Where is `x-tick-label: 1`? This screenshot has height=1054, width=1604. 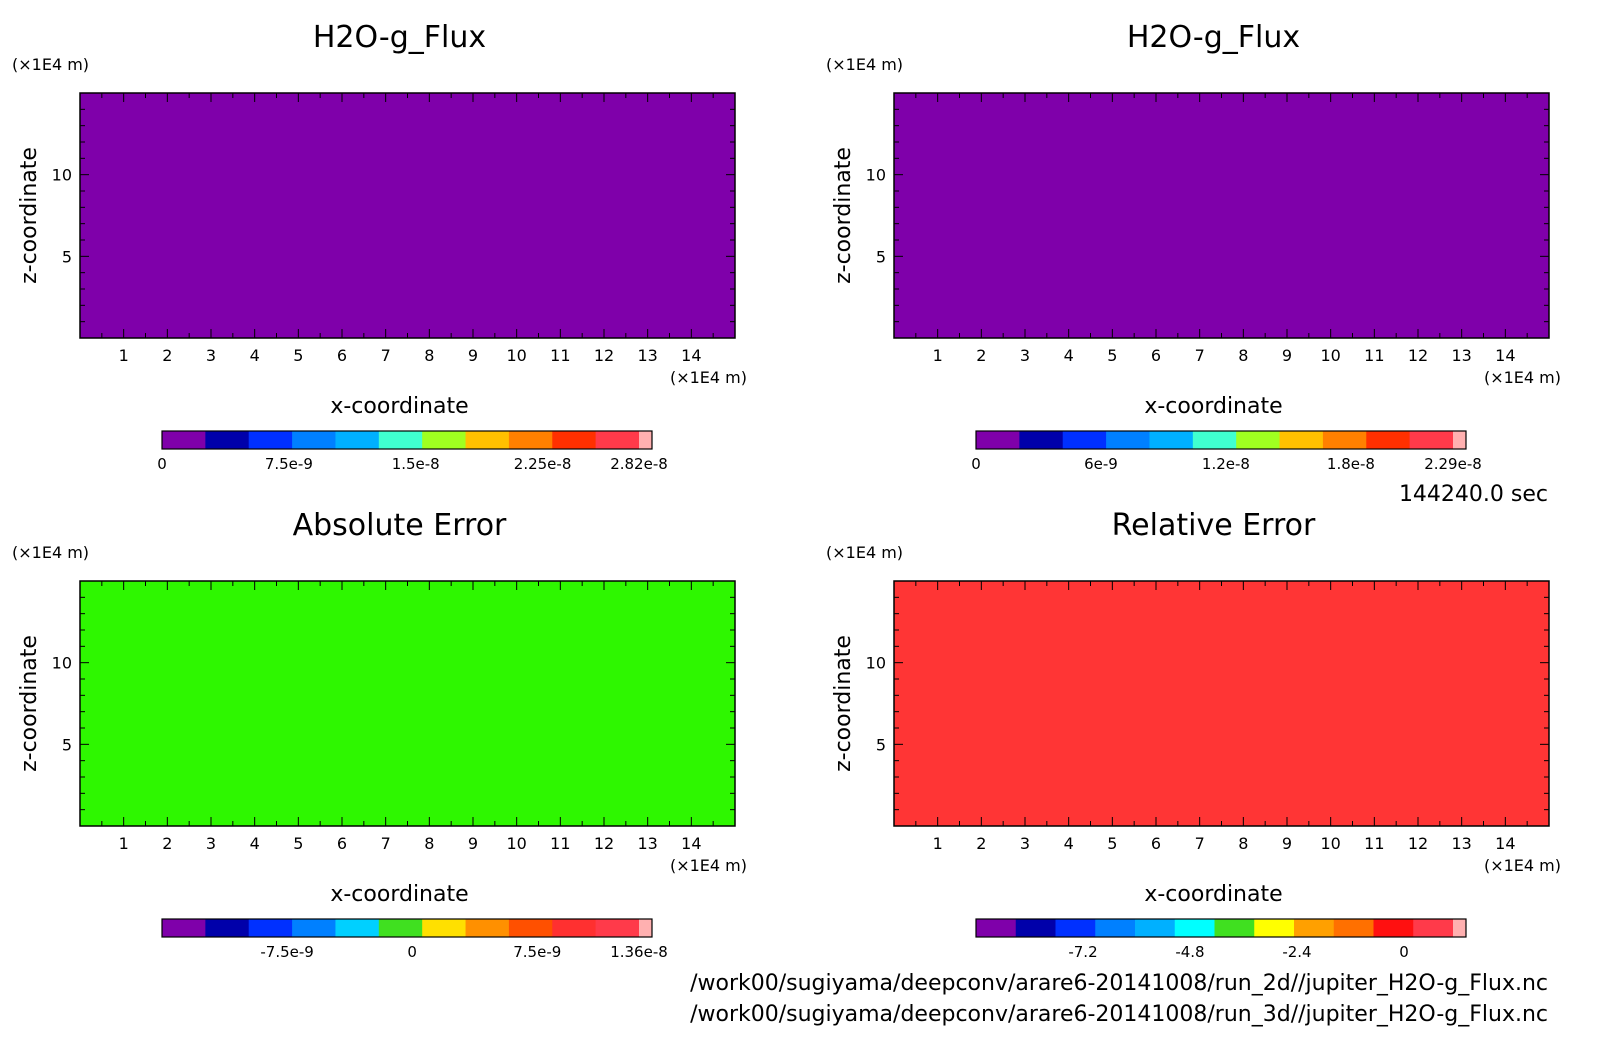
x-tick-label: 1 is located at coordinates (938, 355).